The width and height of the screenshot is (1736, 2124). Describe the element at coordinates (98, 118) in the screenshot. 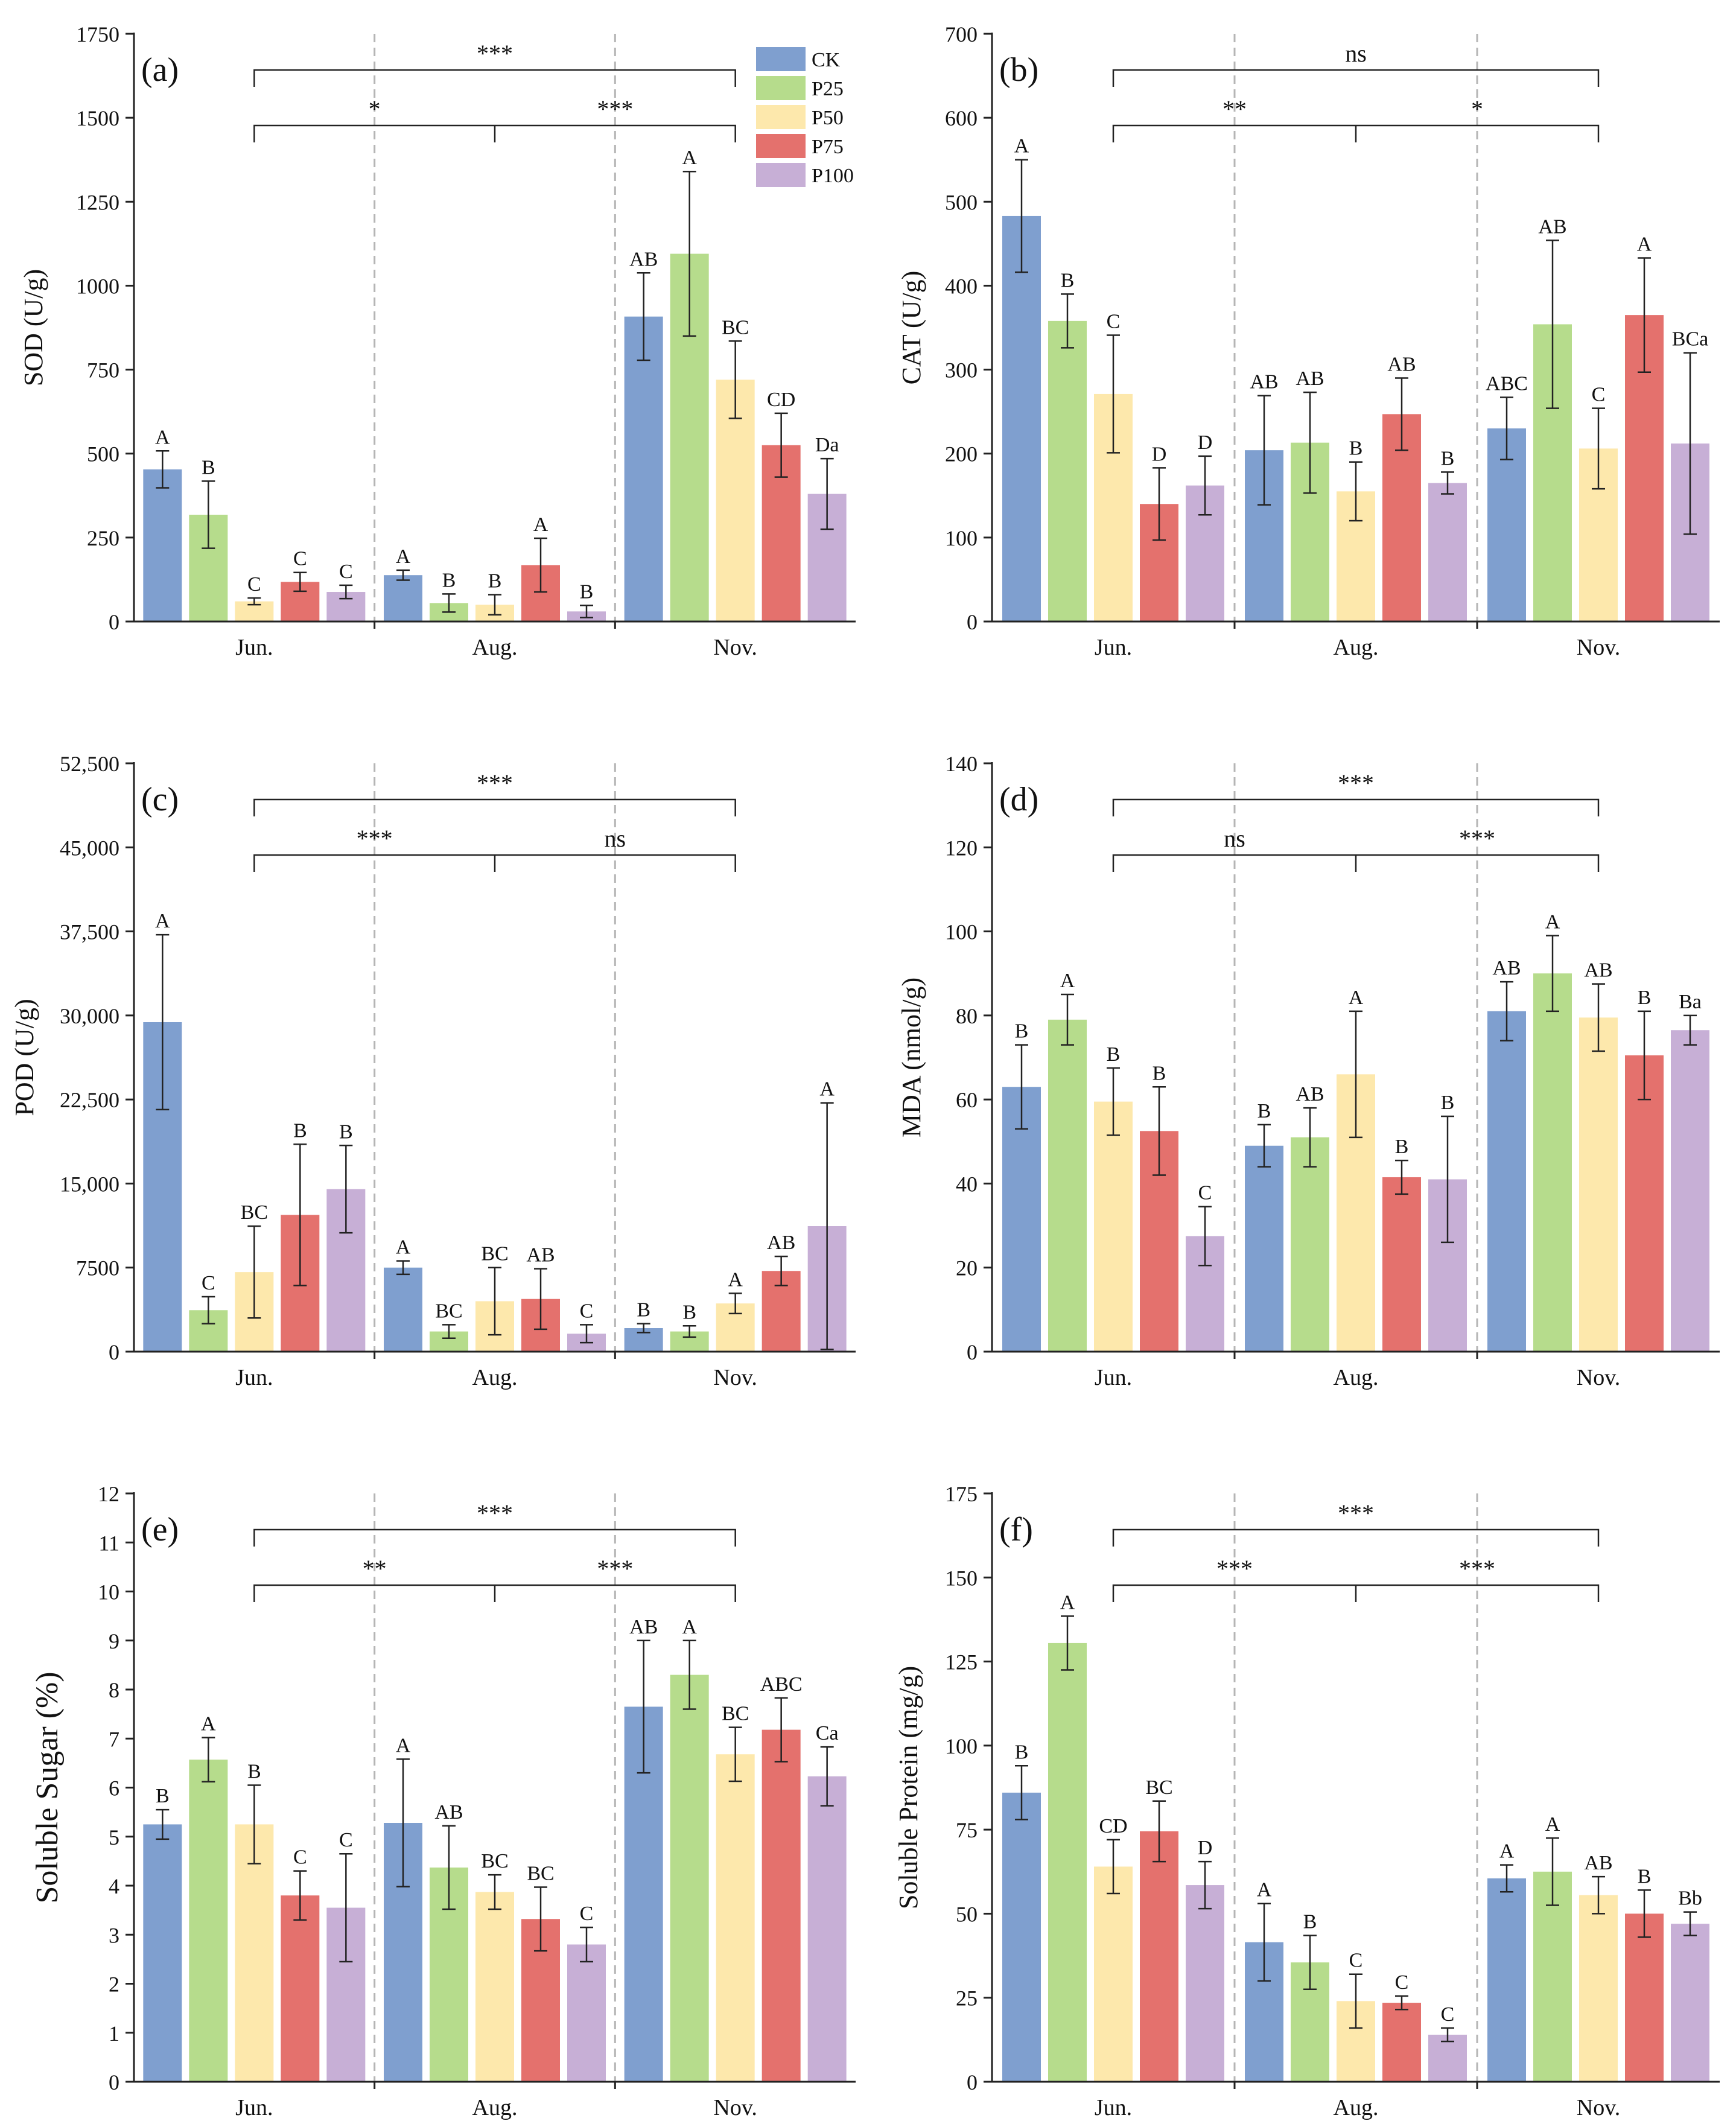

I see `y-tick-label: 1500` at that location.